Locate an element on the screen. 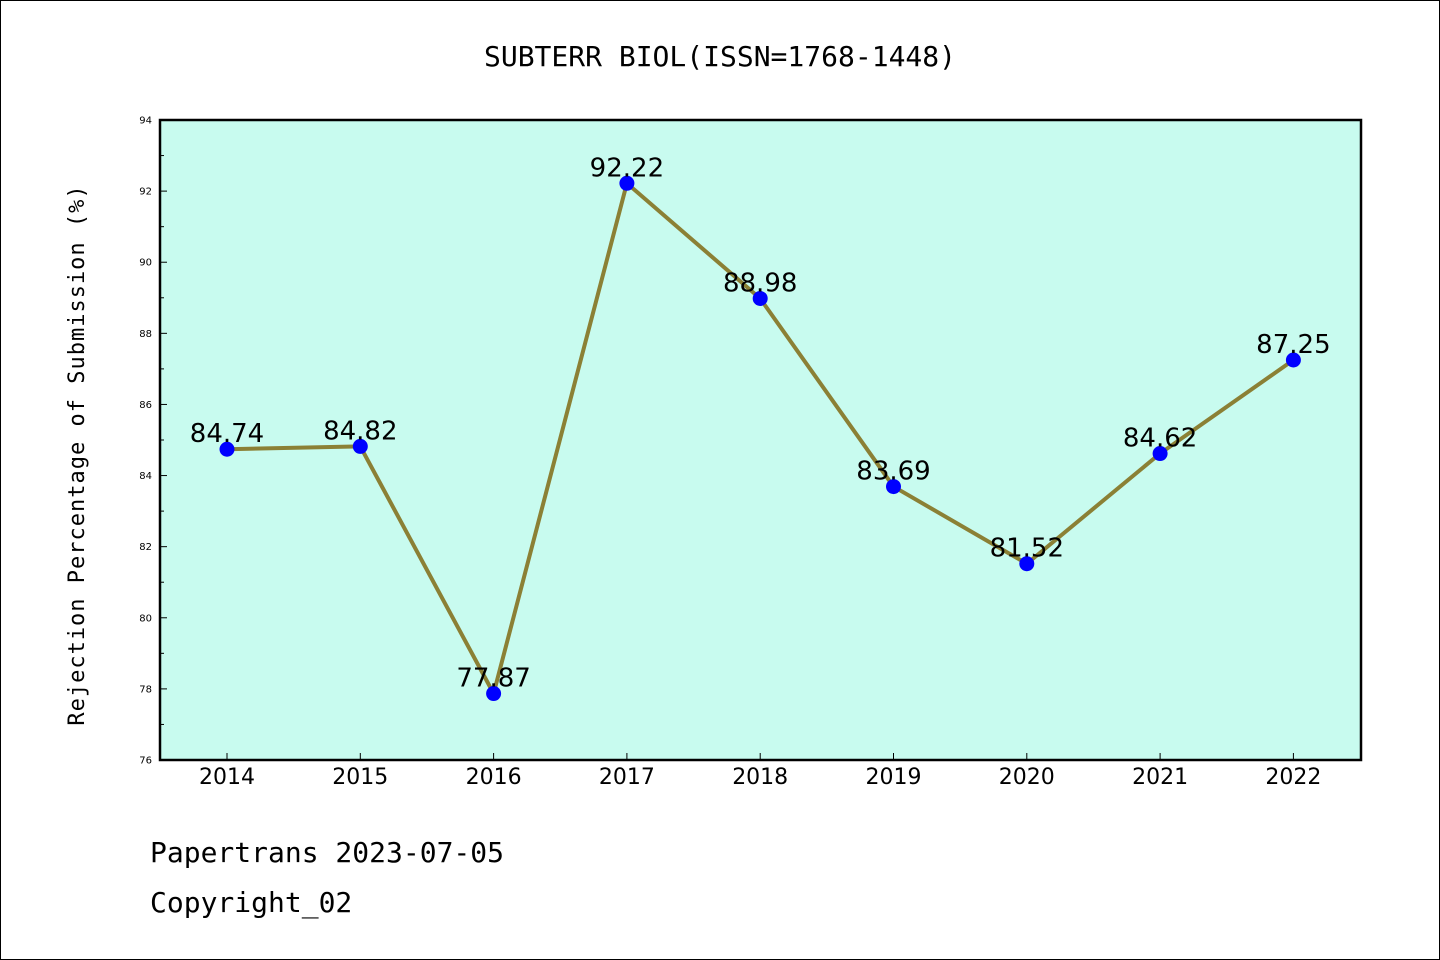 Image resolution: width=1440 pixels, height=960 pixels. footer-copyright-text: Copyright_02 is located at coordinates (251, 902).